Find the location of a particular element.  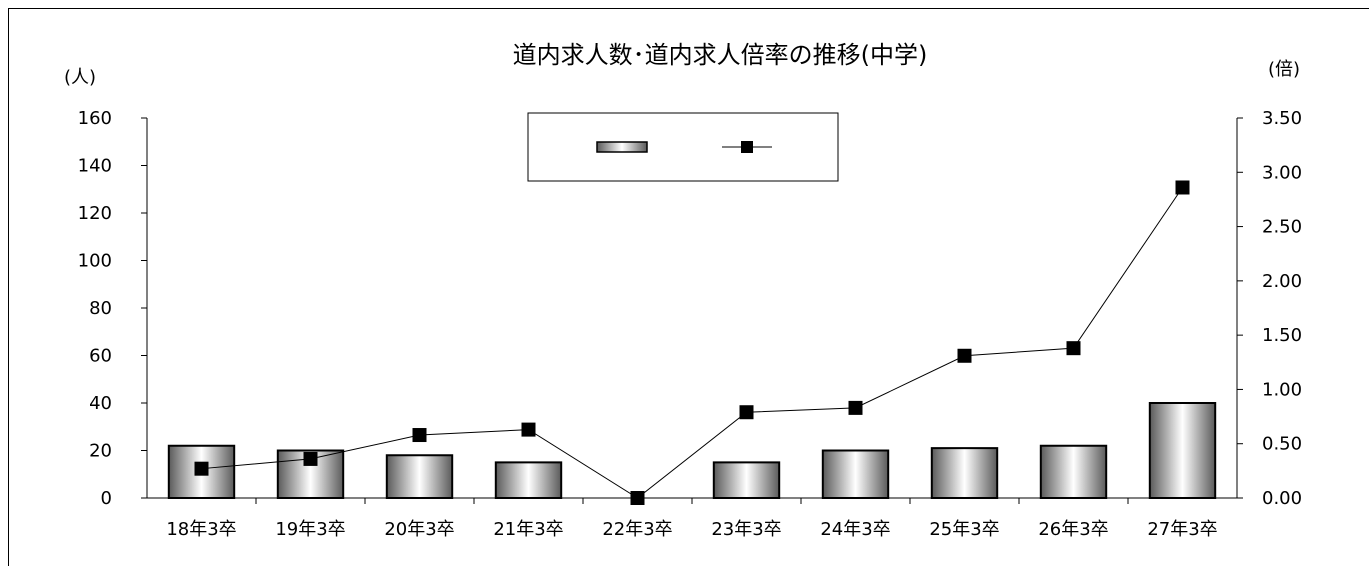

x-tick-label: 27年3卒 is located at coordinates (1182, 529).